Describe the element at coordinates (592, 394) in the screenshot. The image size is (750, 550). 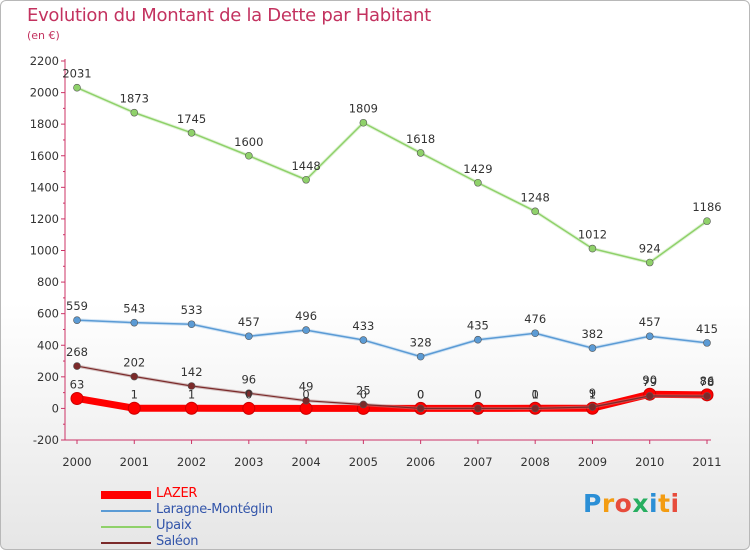
I see `data-label-LAZER: 1` at that location.